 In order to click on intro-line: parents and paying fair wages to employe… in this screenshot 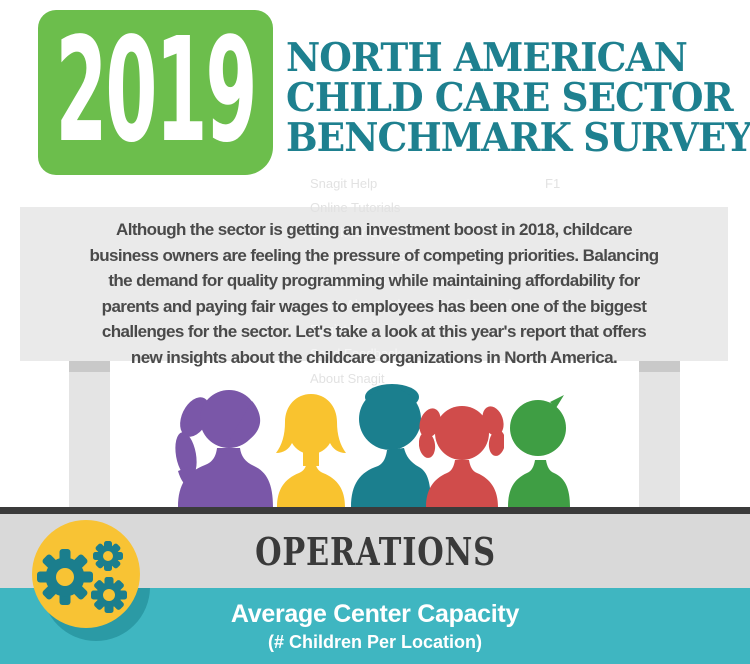, I will do `click(374, 306)`.